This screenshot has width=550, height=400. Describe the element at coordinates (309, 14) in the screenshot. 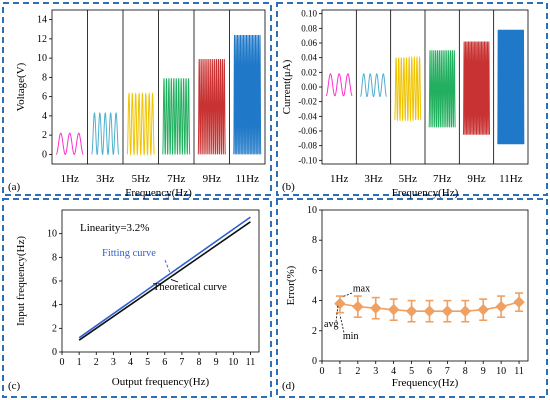

I see `y-tick-label: 0.10` at that location.